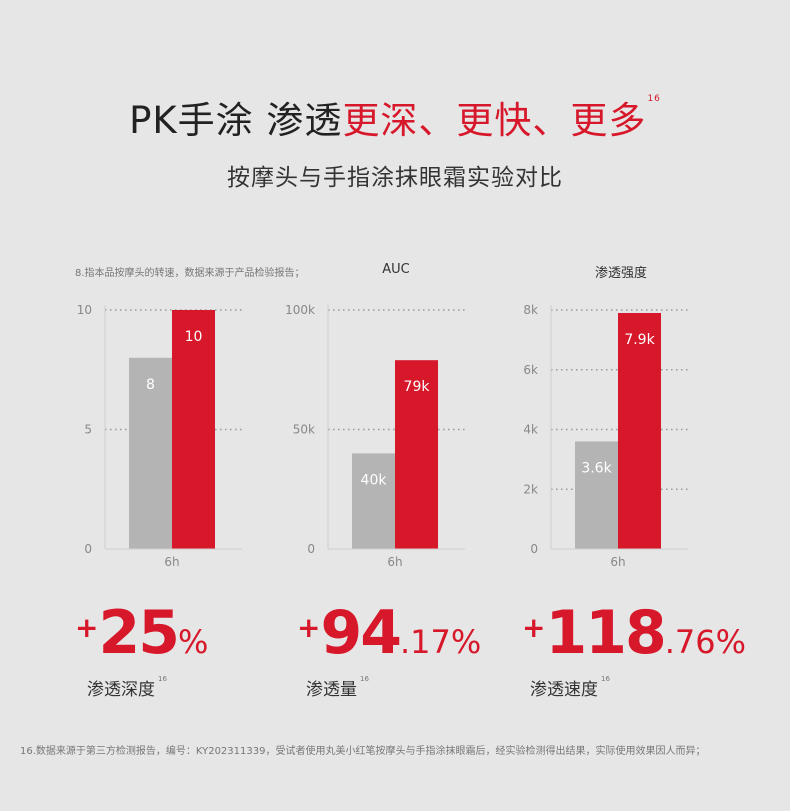 This screenshot has width=790, height=811. Describe the element at coordinates (705, 642) in the screenshot. I see `stat-speed-unit: .76%` at that location.